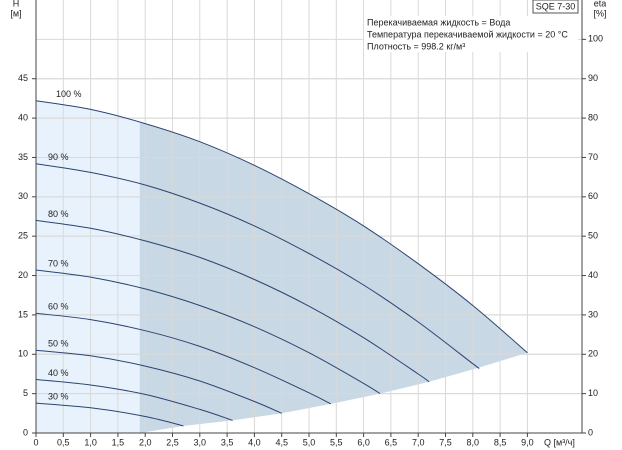 This screenshot has width=622, height=450. I want to click on curve-label: 70 %, so click(58, 263).